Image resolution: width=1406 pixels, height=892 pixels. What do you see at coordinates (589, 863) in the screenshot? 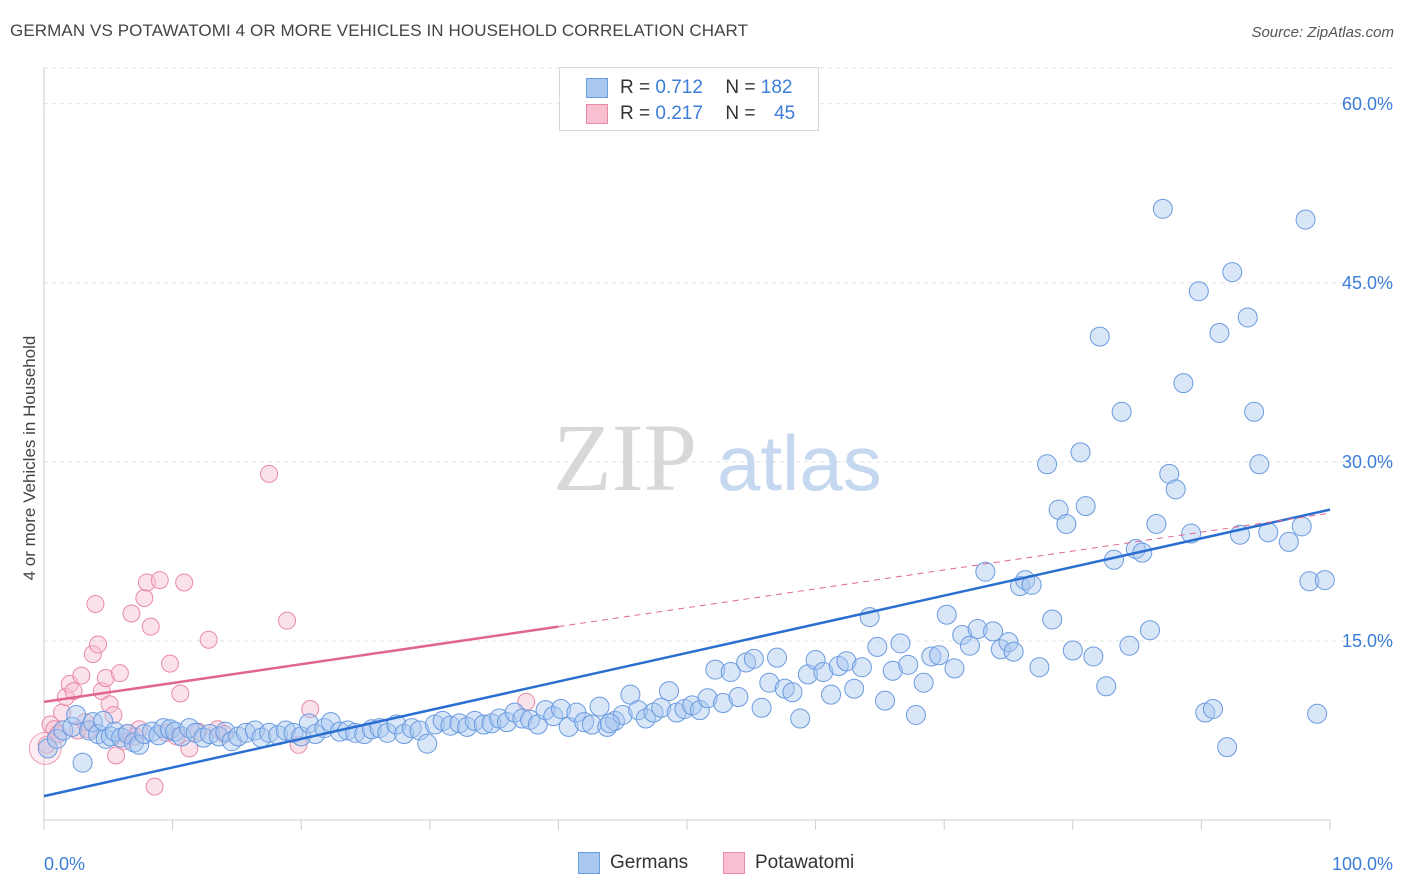
I see `bottom-swatch-germans` at bounding box center [589, 863].